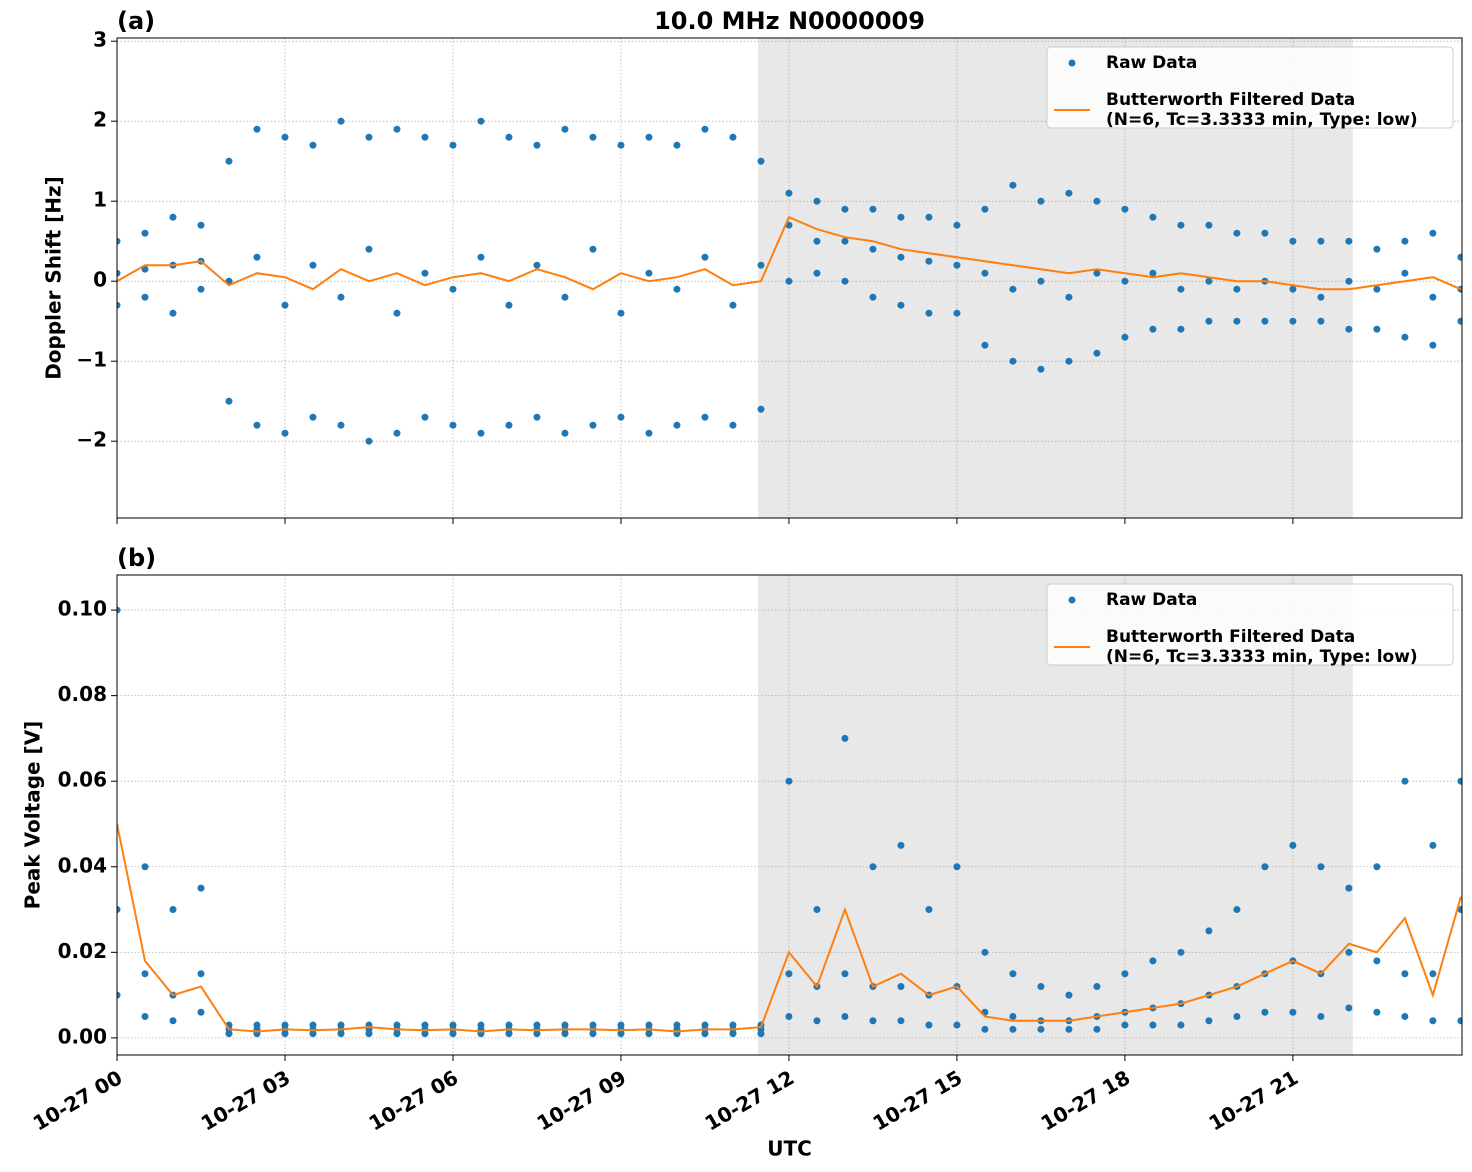 The width and height of the screenshot is (1472, 1172). I want to click on y-tick-label: 0.00, so click(82, 1036).